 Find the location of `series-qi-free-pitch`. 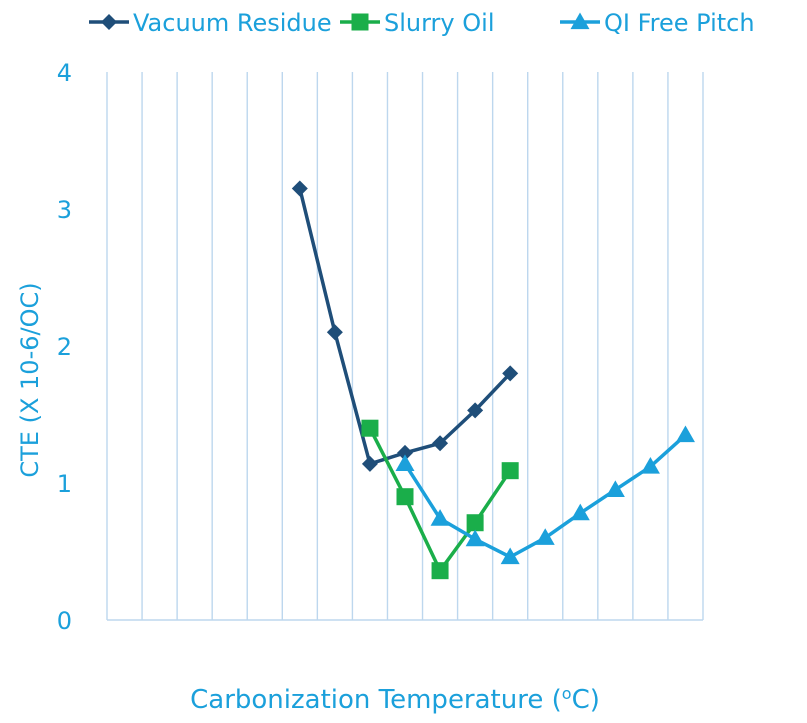

series-qi-free-pitch is located at coordinates (545, 495).